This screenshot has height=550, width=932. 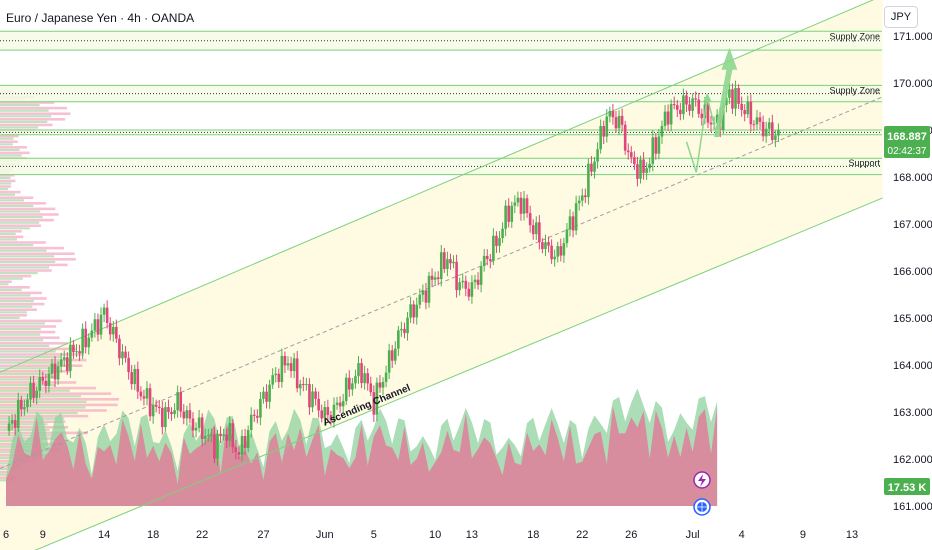 What do you see at coordinates (707, 97) in the screenshot?
I see `forecast-arrowhead` at bounding box center [707, 97].